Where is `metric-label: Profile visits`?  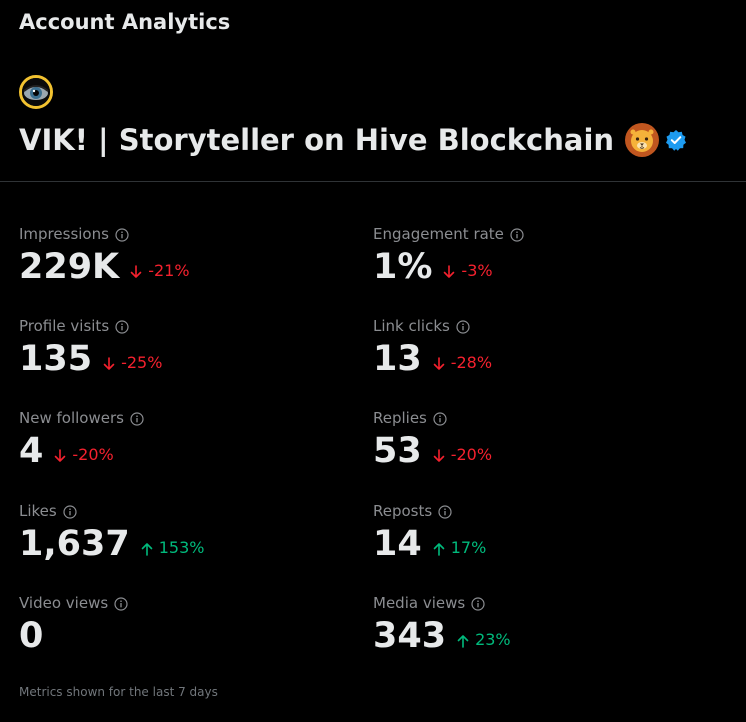
metric-label: Profile visits is located at coordinates (64, 326).